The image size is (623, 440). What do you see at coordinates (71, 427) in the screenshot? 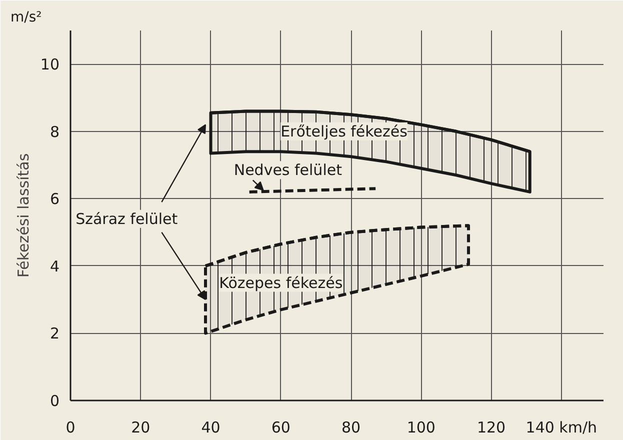
I see `x-tick-label: 0` at bounding box center [71, 427].